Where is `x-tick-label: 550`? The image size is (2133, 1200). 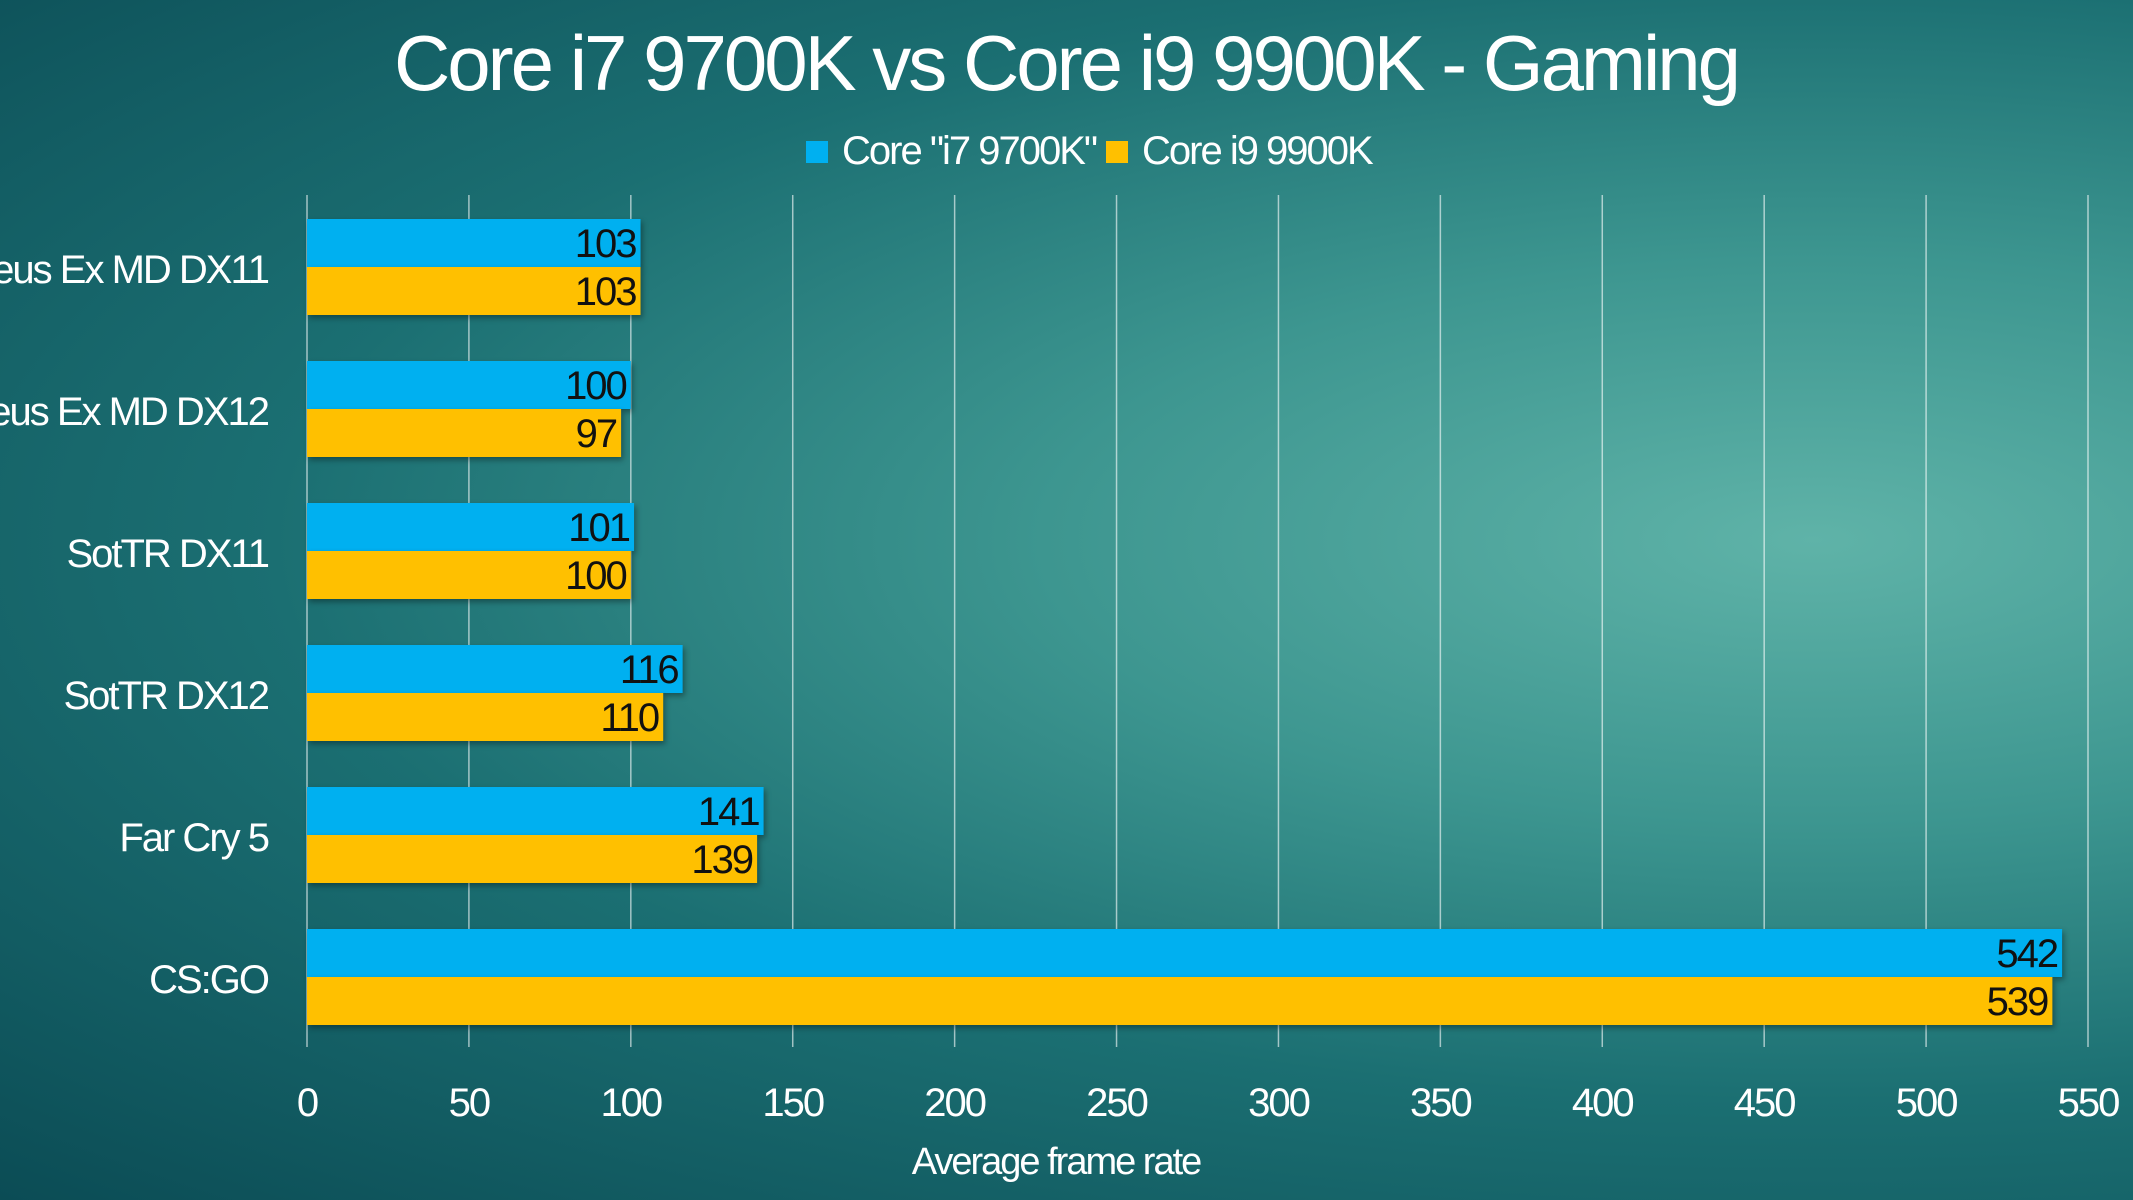
x-tick-label: 550 is located at coordinates (2088, 1103).